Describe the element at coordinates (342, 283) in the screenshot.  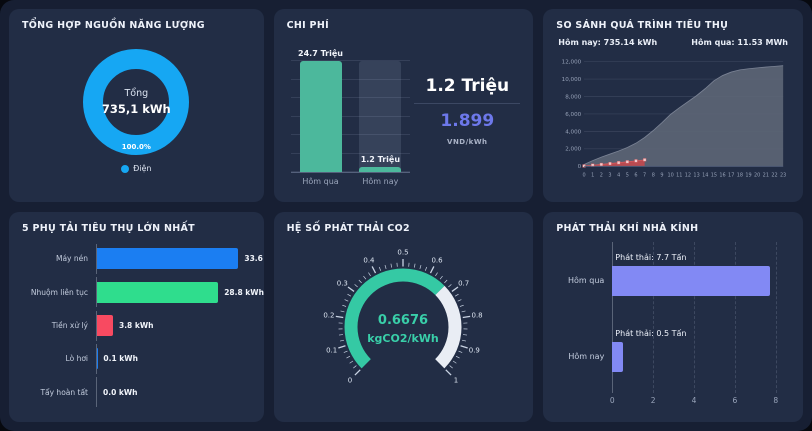
I see `gauge-tick-label: 0.3` at that location.